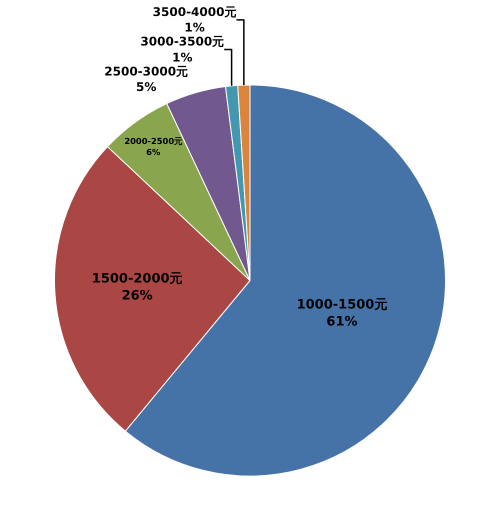 Image resolution: width=500 pixels, height=516 pixels. I want to click on data-label: 5%, so click(146, 87).